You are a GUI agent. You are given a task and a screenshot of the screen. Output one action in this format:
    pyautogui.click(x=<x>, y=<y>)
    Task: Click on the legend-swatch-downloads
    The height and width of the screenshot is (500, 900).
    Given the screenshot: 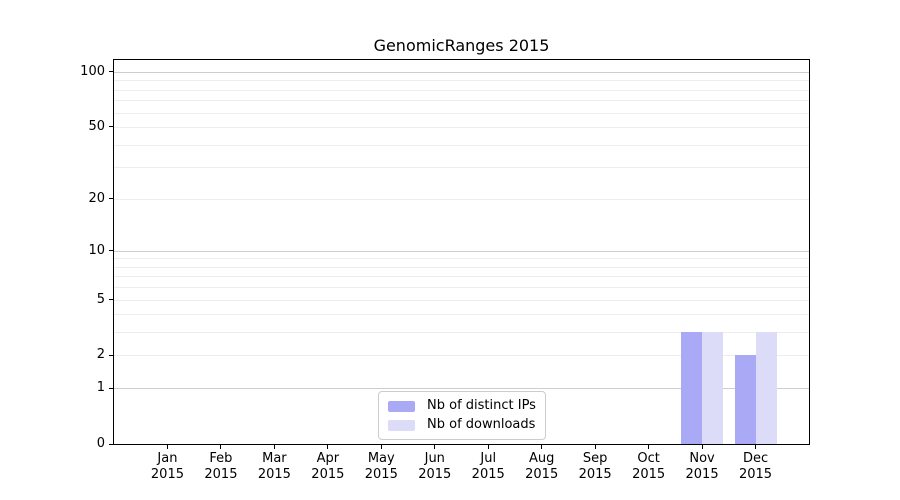 What is the action you would take?
    pyautogui.click(x=401, y=425)
    